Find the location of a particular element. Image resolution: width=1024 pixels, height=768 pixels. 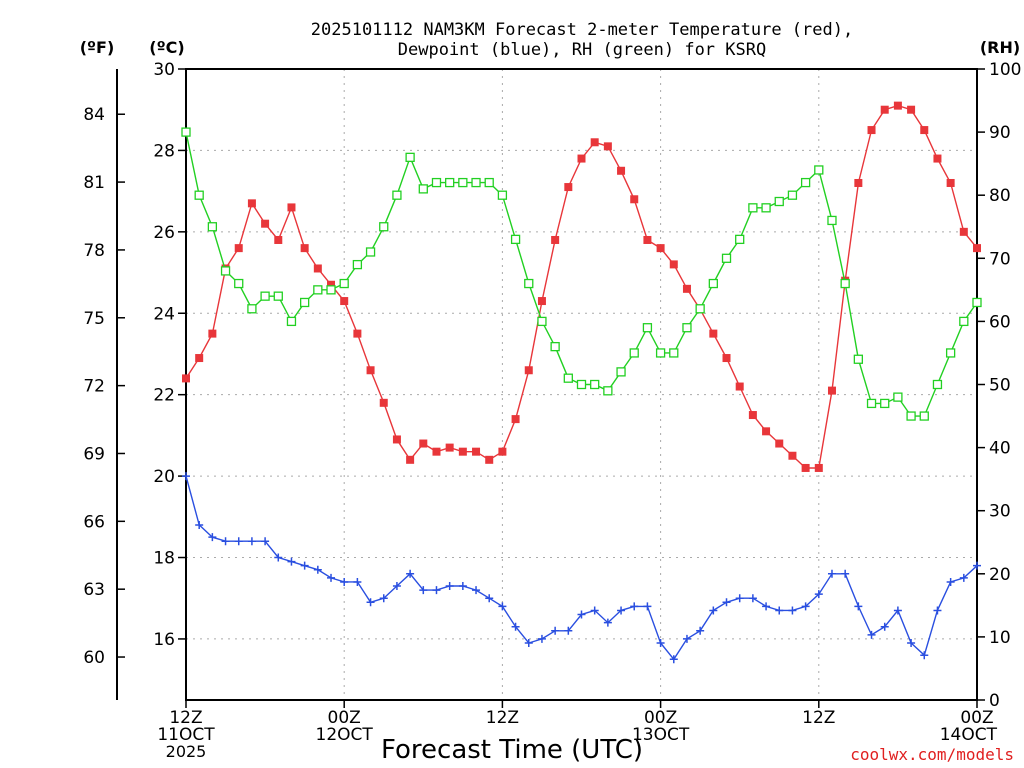

celsius-unit-label: (ºC) is located at coordinates (166, 47).